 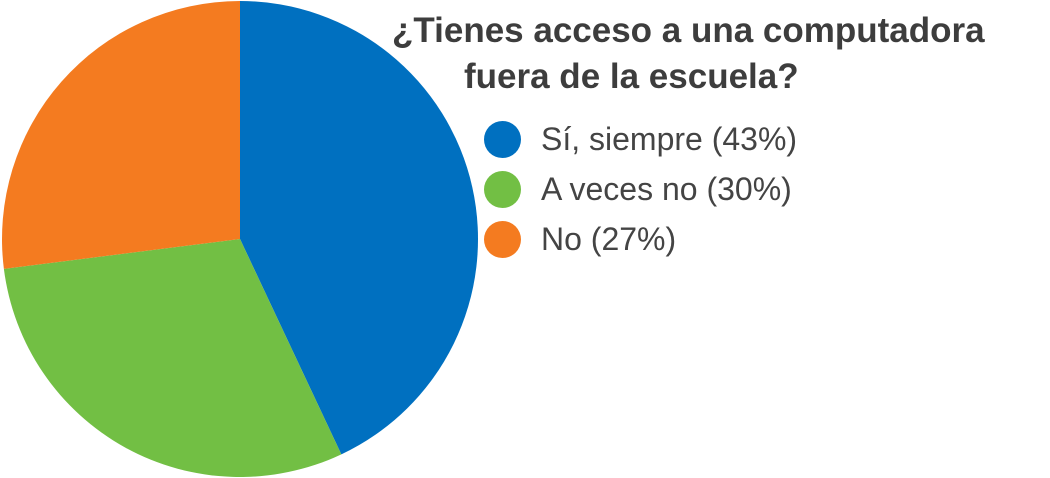 What do you see at coordinates (502, 189) in the screenshot?
I see `legend-swatch-a-veces-no` at bounding box center [502, 189].